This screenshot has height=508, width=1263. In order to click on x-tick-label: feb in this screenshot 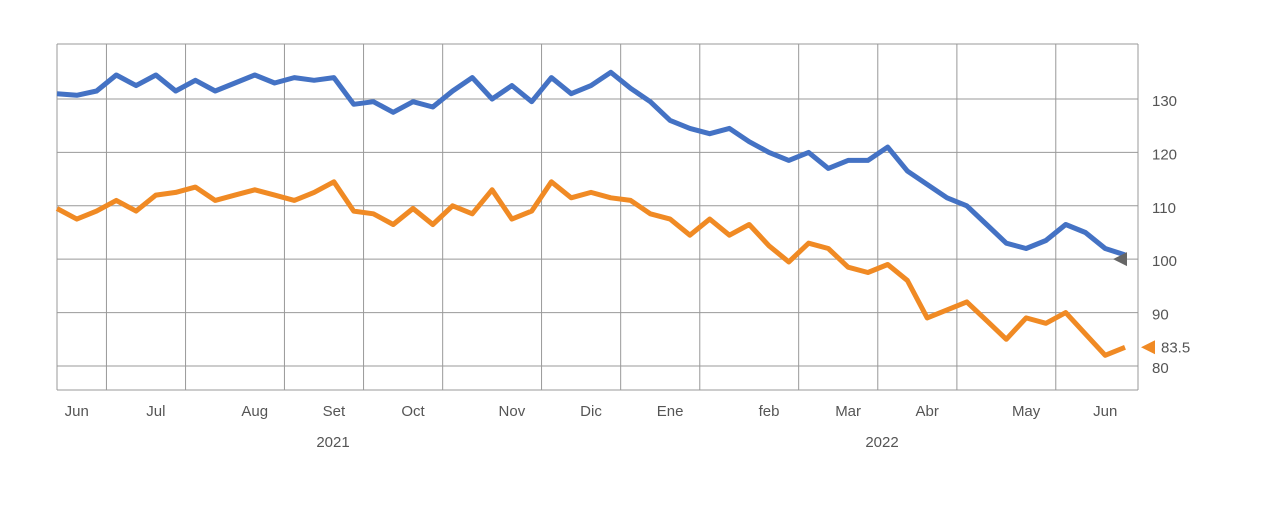, I will do `click(769, 411)`.